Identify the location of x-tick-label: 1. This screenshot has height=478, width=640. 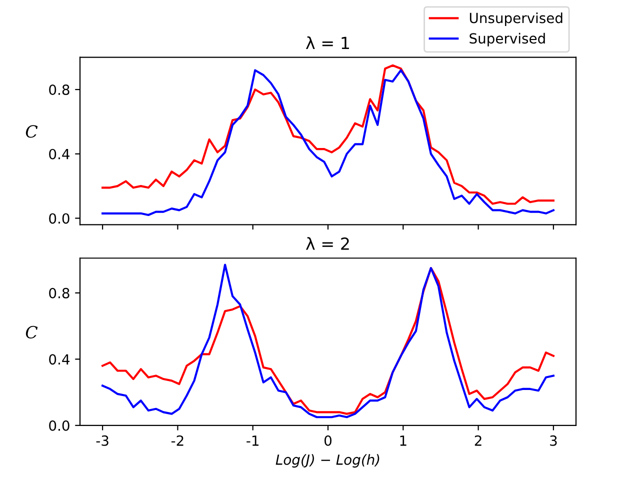
(403, 441).